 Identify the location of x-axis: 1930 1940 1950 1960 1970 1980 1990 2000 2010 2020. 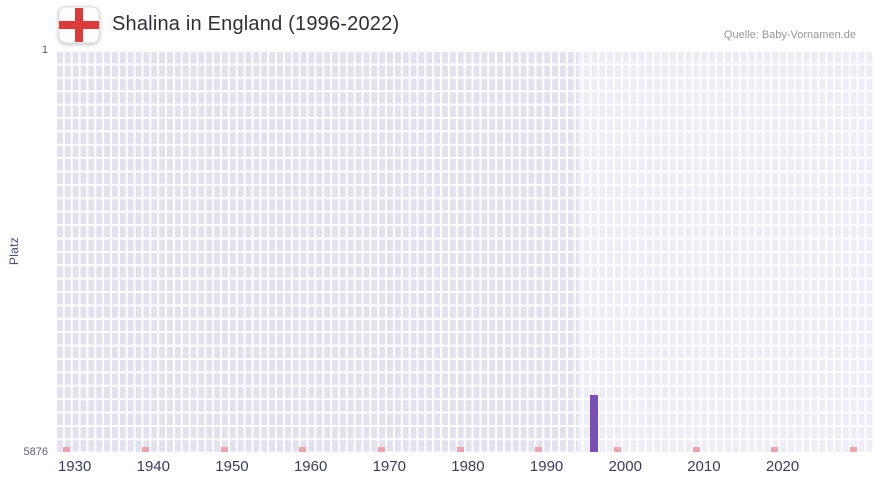
(464, 471).